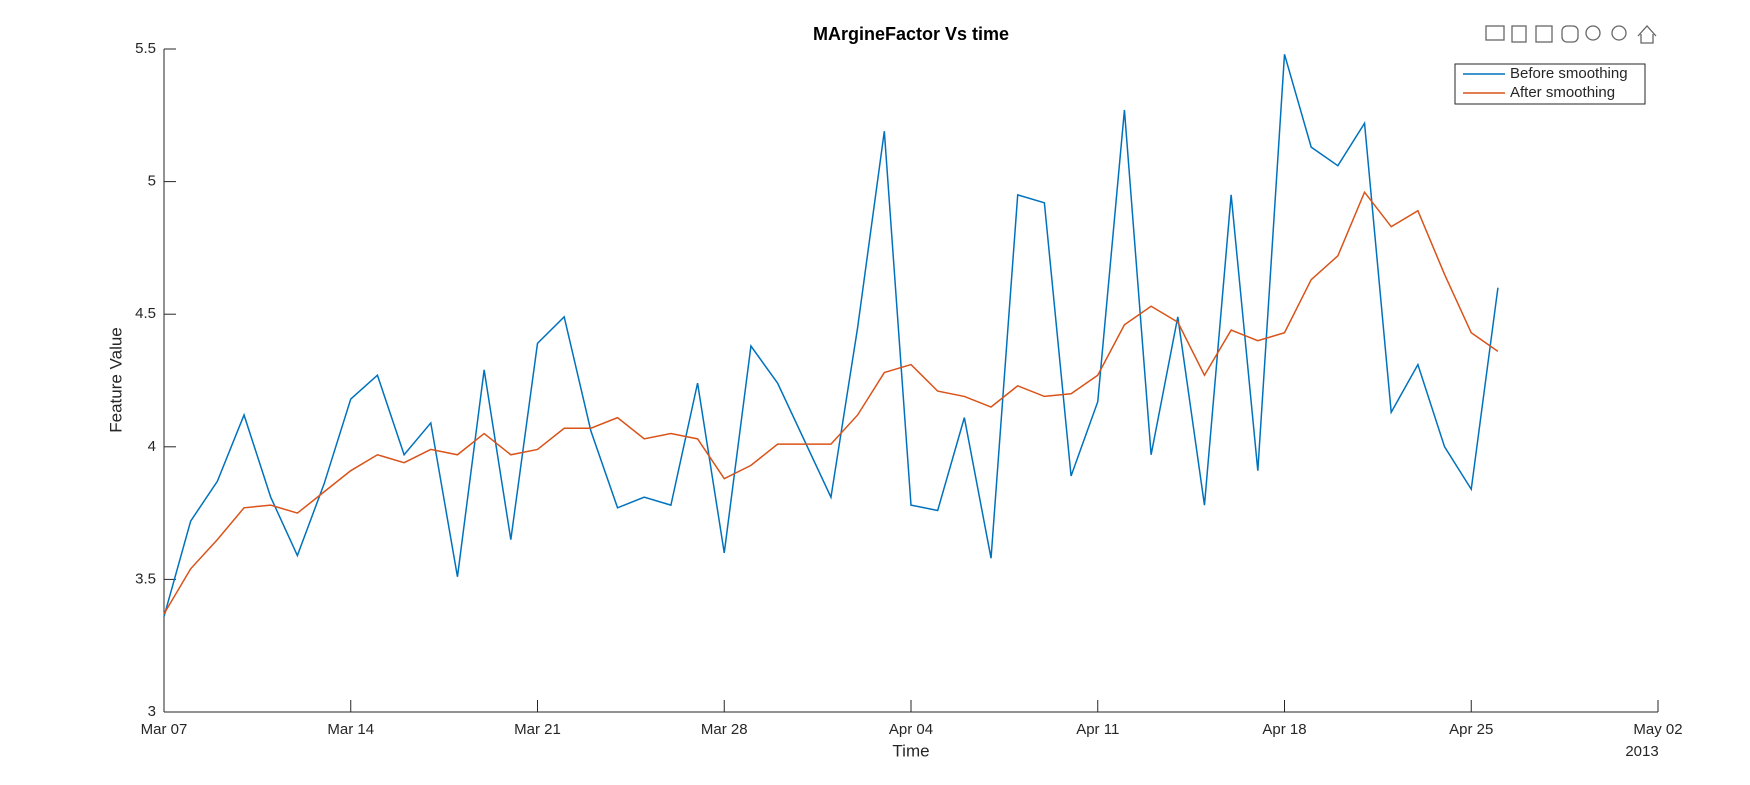 The image size is (1750, 785). What do you see at coordinates (1641, 751) in the screenshot?
I see `x-secondary-label: 2013` at bounding box center [1641, 751].